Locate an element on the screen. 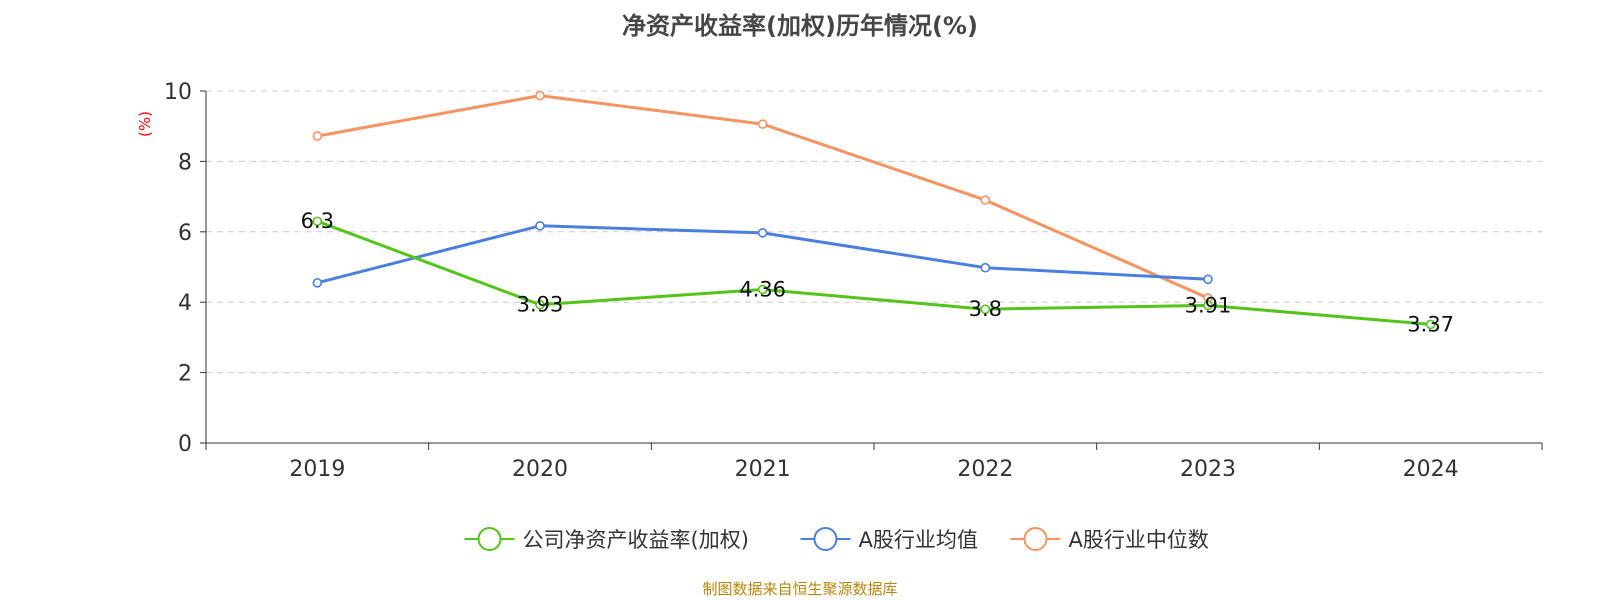  data-label: 3.37 is located at coordinates (1430, 324).